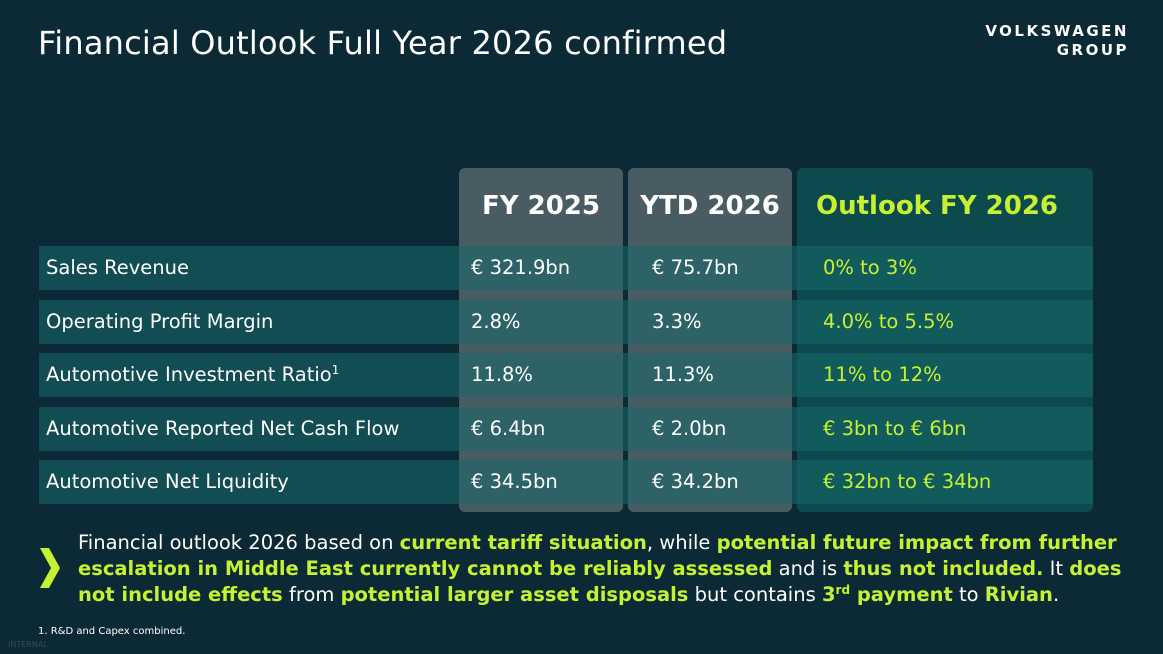 The width and height of the screenshot is (1163, 654). Describe the element at coordinates (523, 542) in the screenshot. I see `note-highlight: current tariff situation` at that location.